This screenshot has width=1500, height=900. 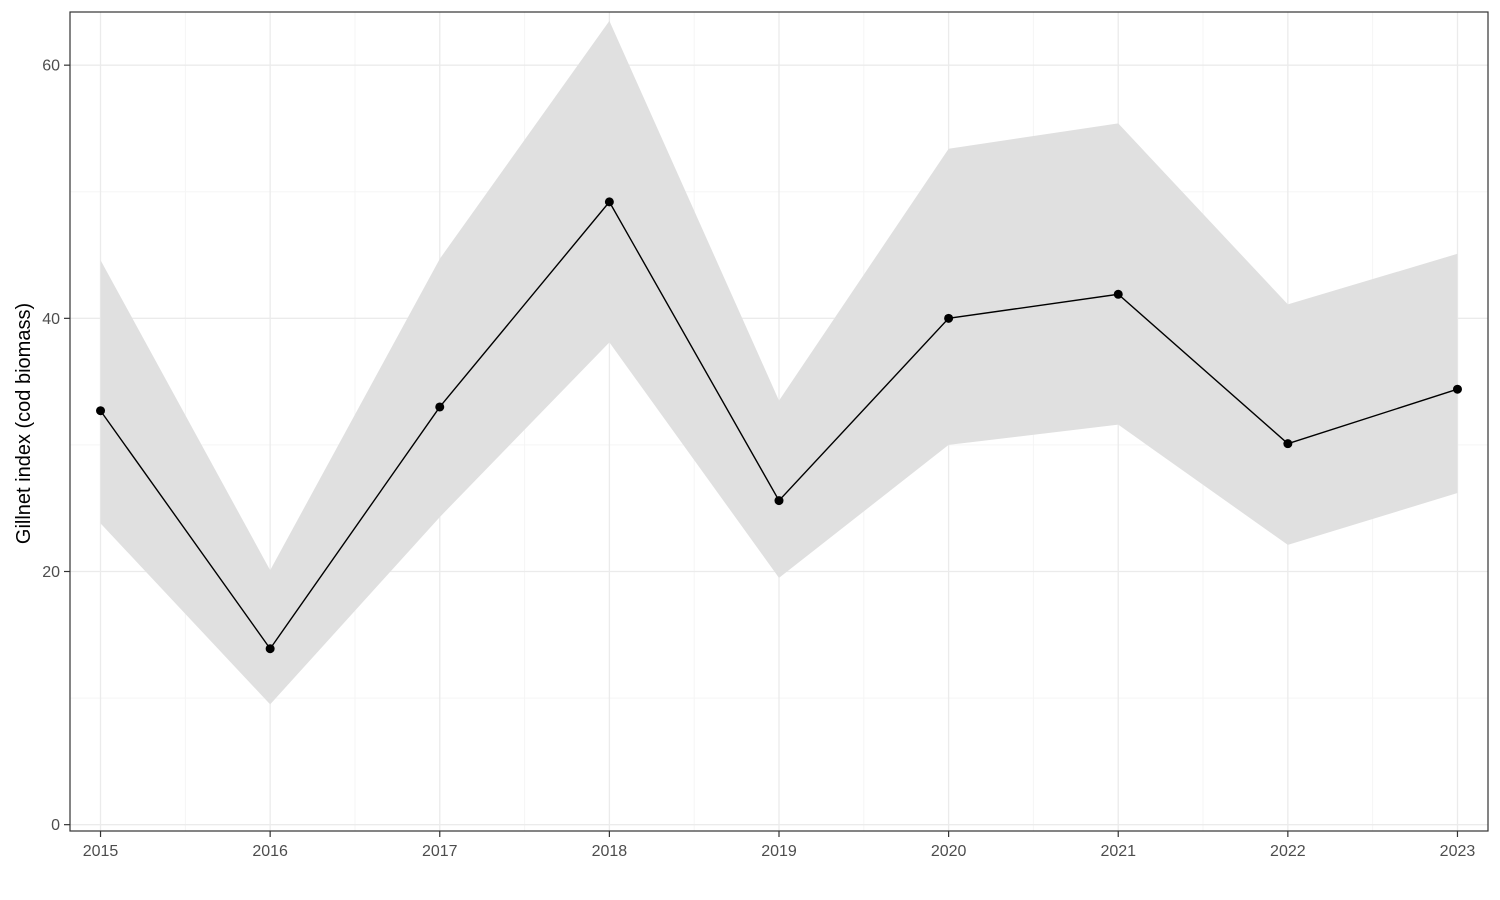 What do you see at coordinates (56, 446) in the screenshot?
I see `y-axis-ticks: 0 20 40 60` at bounding box center [56, 446].